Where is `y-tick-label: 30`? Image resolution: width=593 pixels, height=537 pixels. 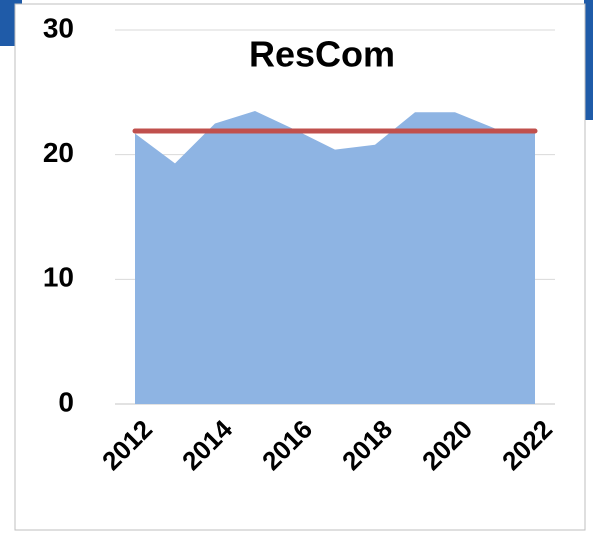 y-tick-label: 30 is located at coordinates (58, 27).